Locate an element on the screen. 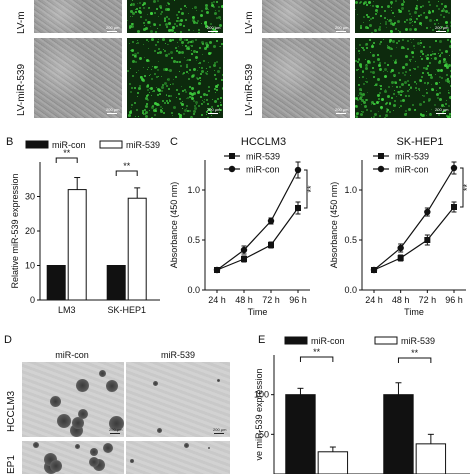 The height and width of the screenshot is (474, 474). panel-label-b: B is located at coordinates (10, 142).